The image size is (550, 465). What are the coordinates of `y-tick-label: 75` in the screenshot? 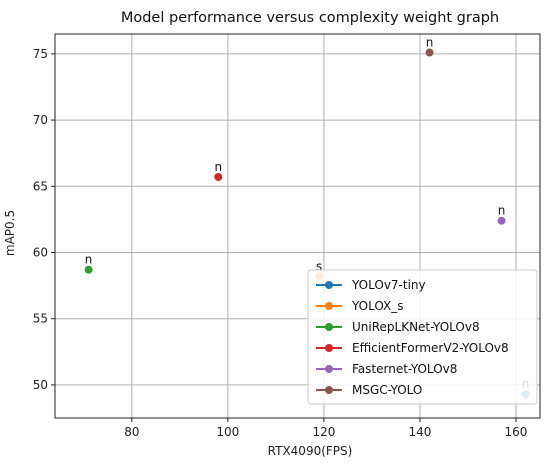 It's located at (40, 54).